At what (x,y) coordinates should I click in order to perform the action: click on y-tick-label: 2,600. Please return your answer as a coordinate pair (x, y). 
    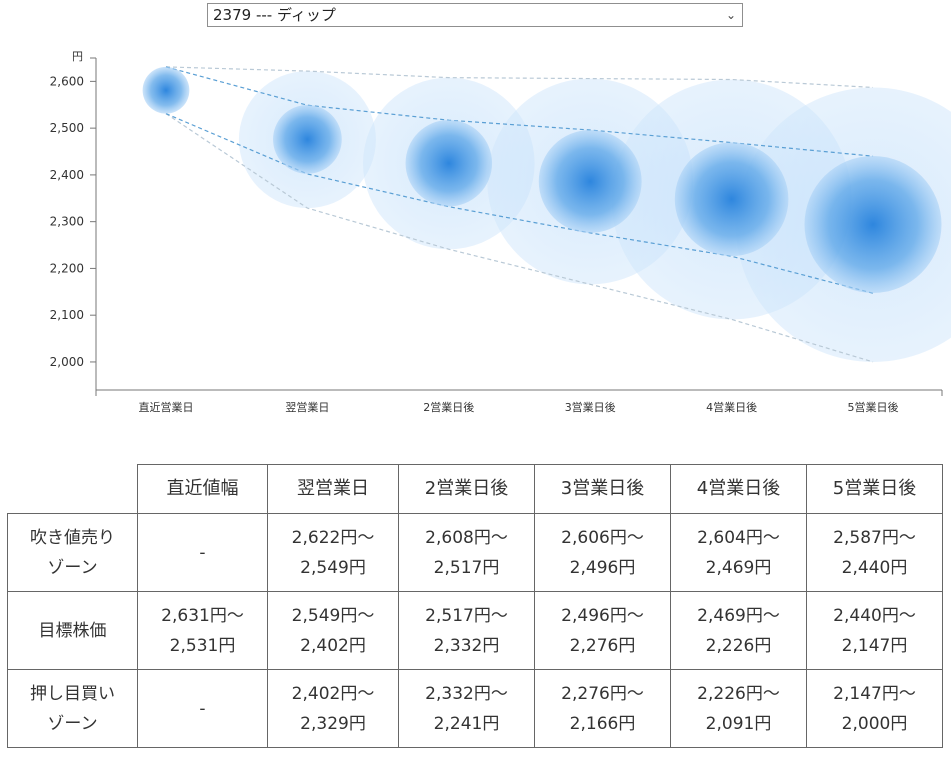
    Looking at the image, I should click on (67, 81).